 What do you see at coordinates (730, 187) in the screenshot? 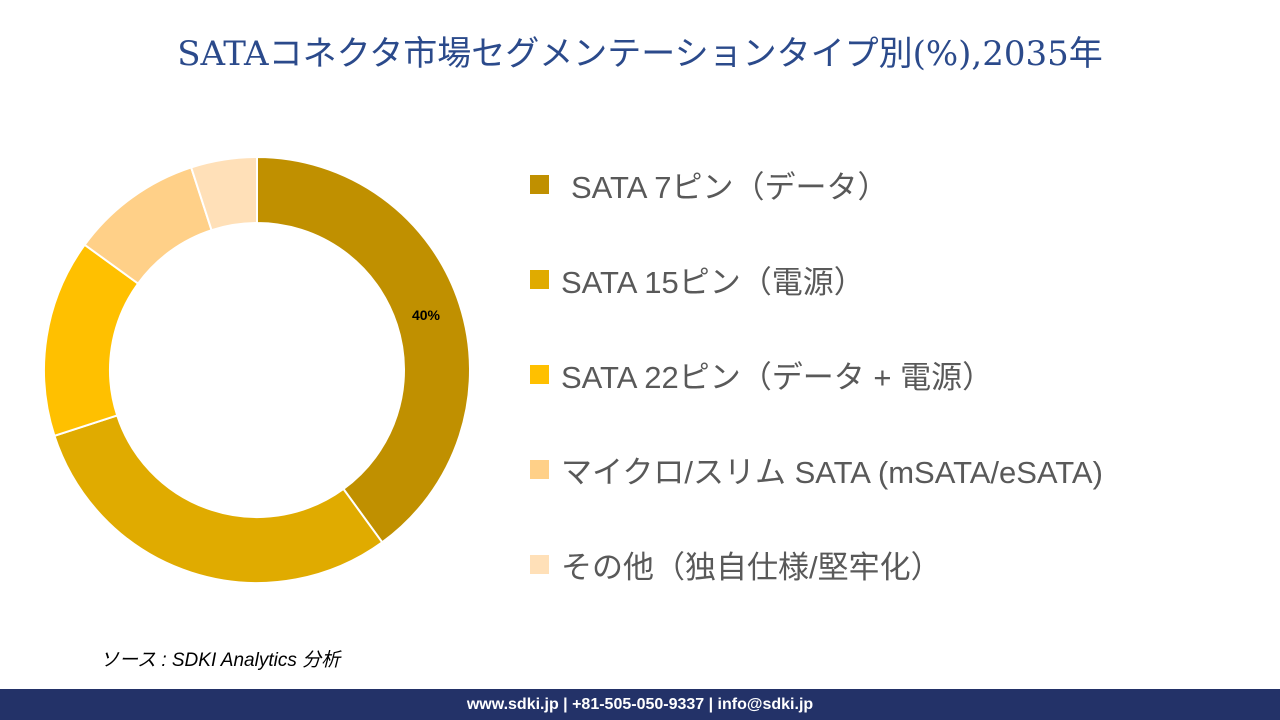
I see `legend-label: SATA 7ピン（データ）` at bounding box center [730, 187].